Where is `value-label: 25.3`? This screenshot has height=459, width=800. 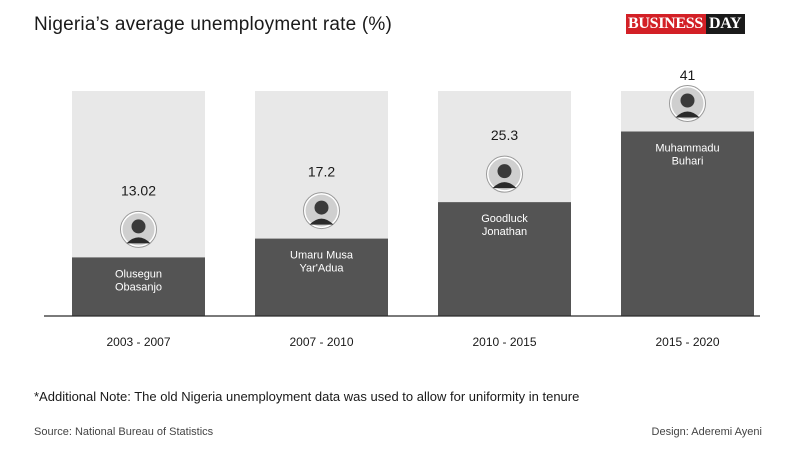 value-label: 25.3 is located at coordinates (504, 135).